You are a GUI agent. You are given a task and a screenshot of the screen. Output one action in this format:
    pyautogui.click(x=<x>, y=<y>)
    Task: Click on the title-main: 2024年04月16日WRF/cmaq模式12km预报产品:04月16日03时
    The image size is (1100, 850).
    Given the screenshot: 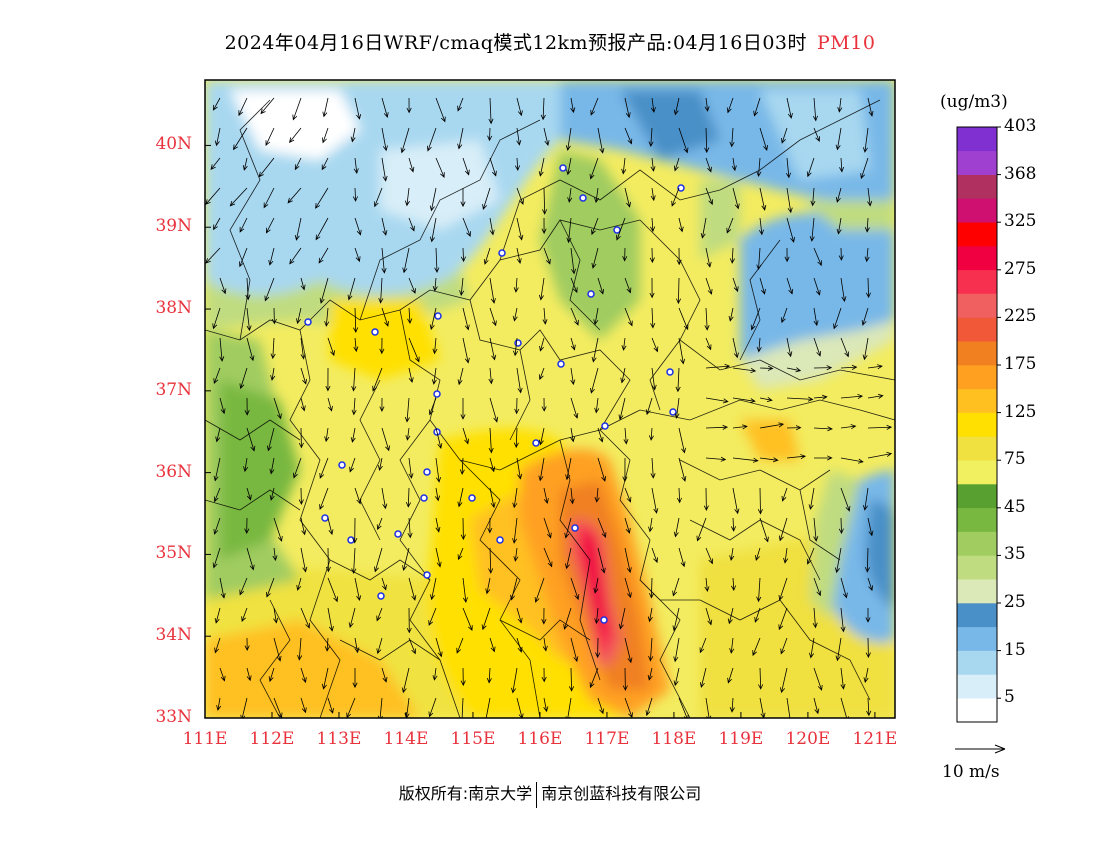 What is the action you would take?
    pyautogui.click(x=515, y=43)
    